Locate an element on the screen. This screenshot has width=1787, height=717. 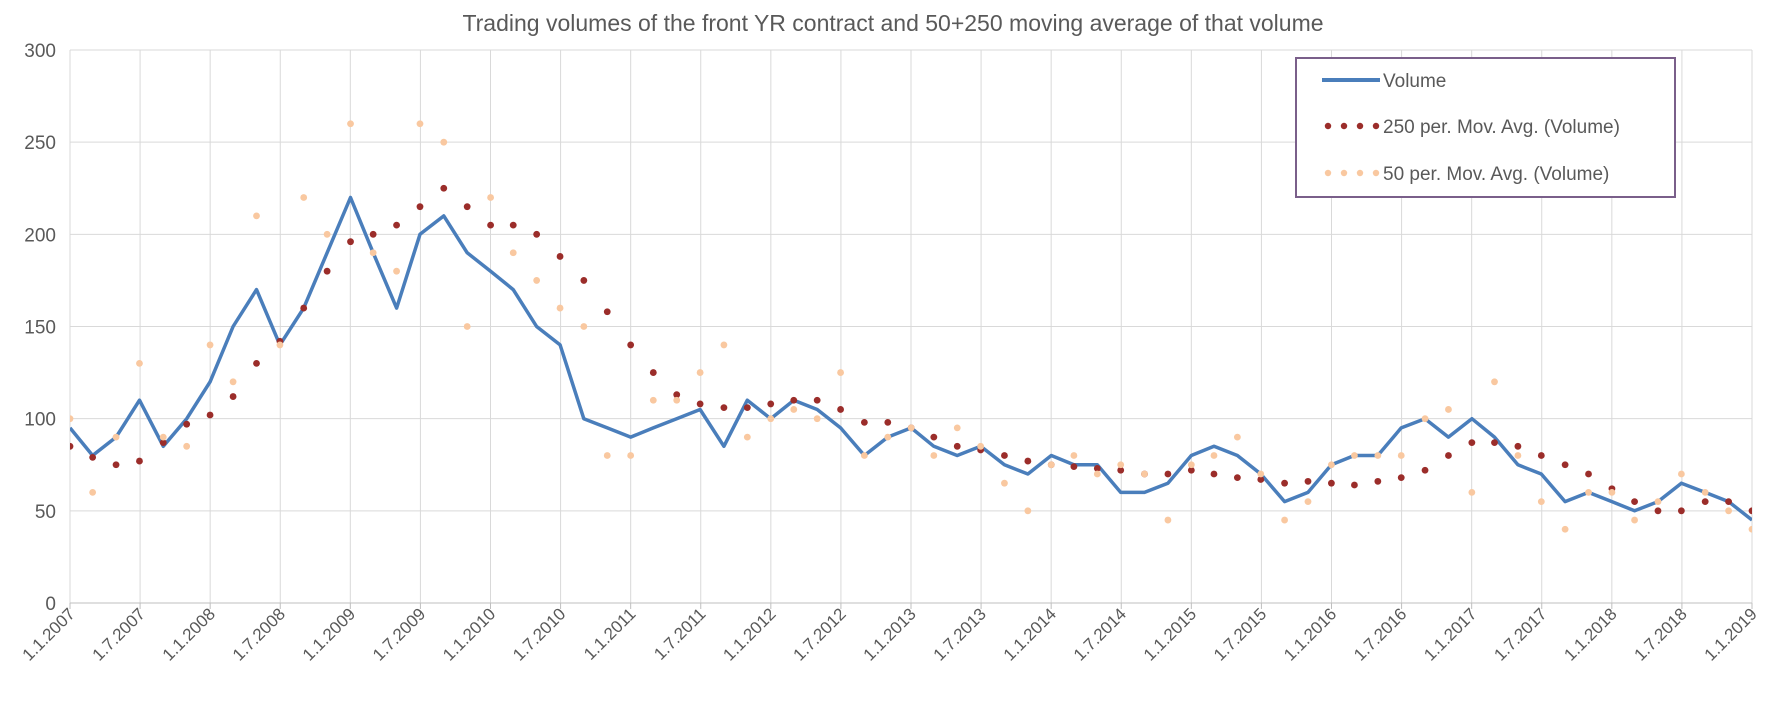
x-tick-label: 1.1.2014 is located at coordinates (1030, 634).